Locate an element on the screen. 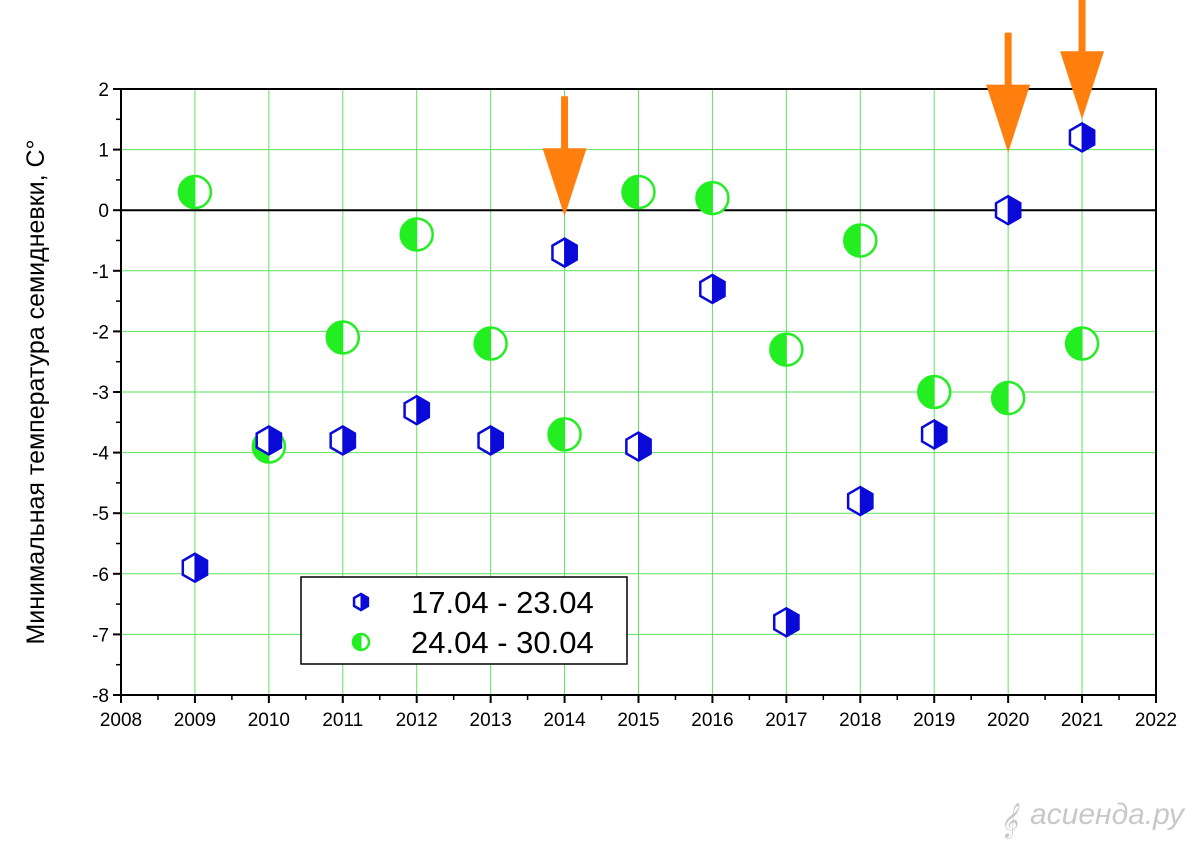 The width and height of the screenshot is (1200, 844). x-tick-label: 2012 is located at coordinates (417, 720).